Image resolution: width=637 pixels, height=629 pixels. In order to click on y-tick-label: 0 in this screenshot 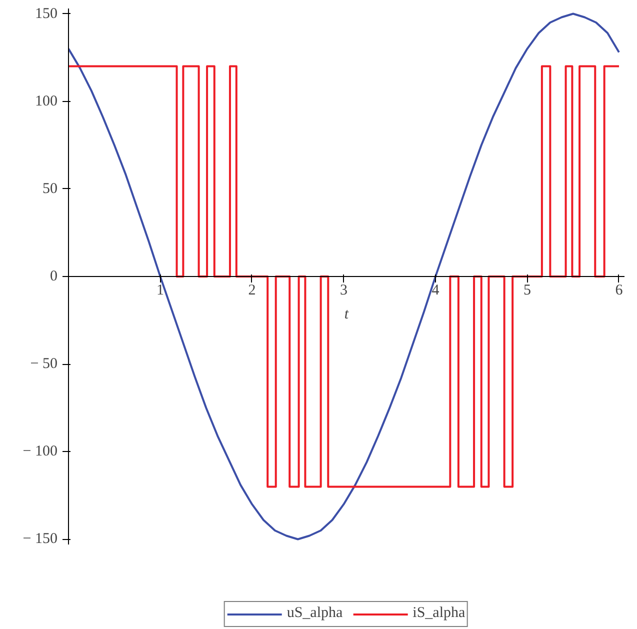, I will do `click(54, 276)`.